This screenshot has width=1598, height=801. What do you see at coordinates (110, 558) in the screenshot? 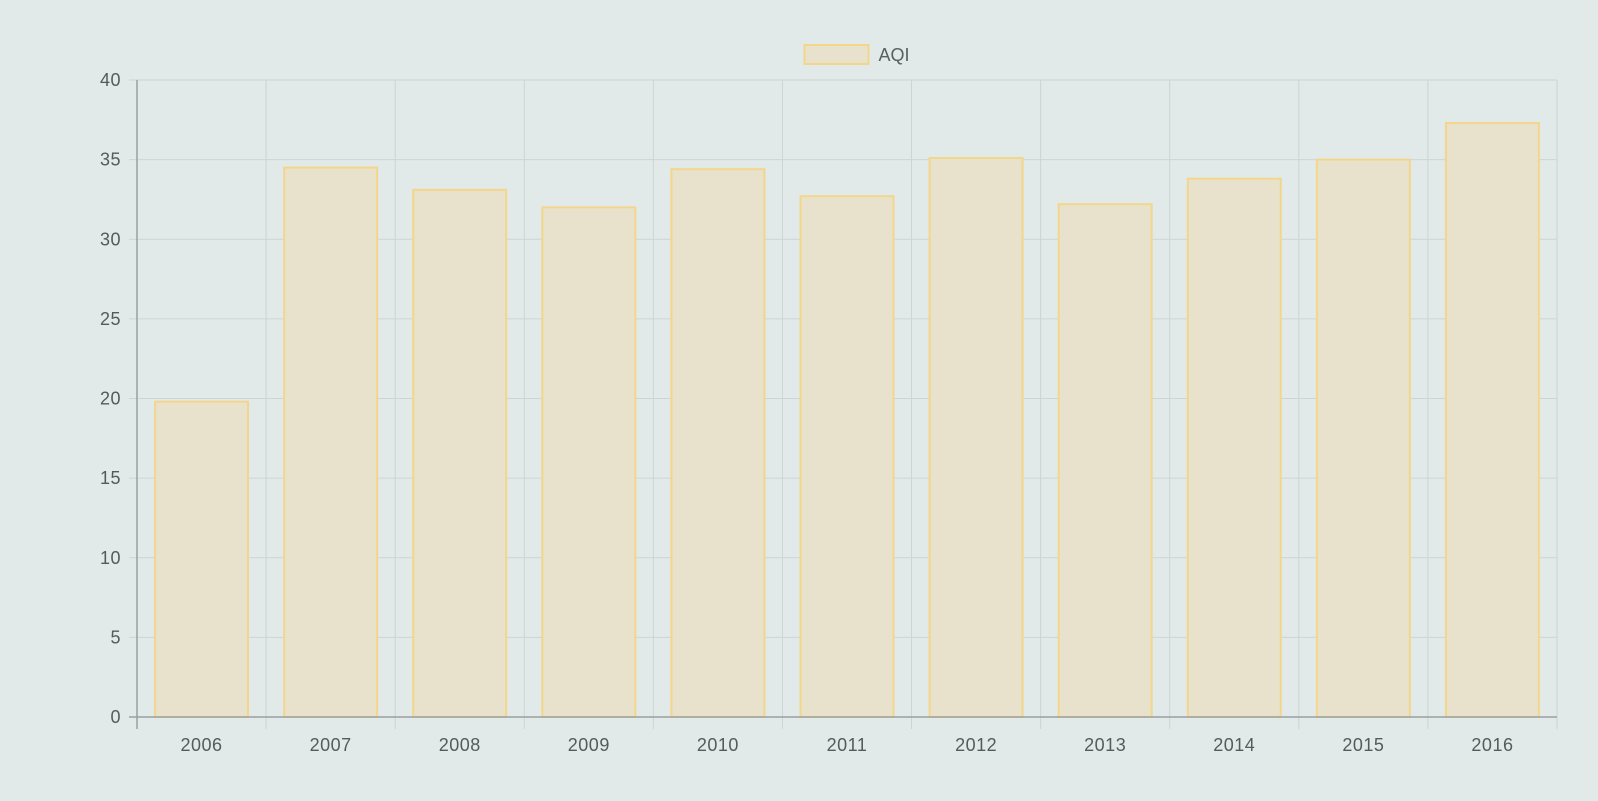
I see `y-tick-label: 10` at bounding box center [110, 558].